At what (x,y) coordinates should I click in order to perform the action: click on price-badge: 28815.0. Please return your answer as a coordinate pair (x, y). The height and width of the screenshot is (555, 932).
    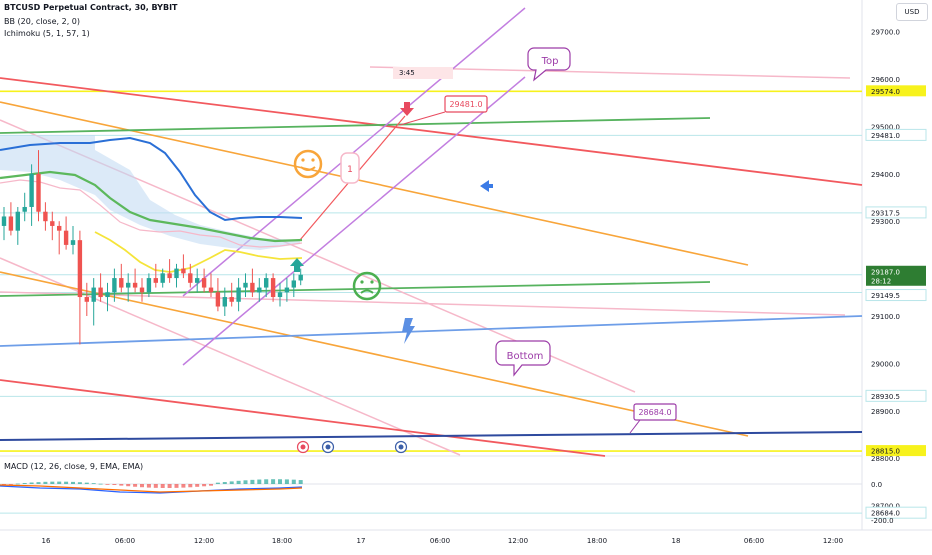
    Looking at the image, I should click on (896, 451).